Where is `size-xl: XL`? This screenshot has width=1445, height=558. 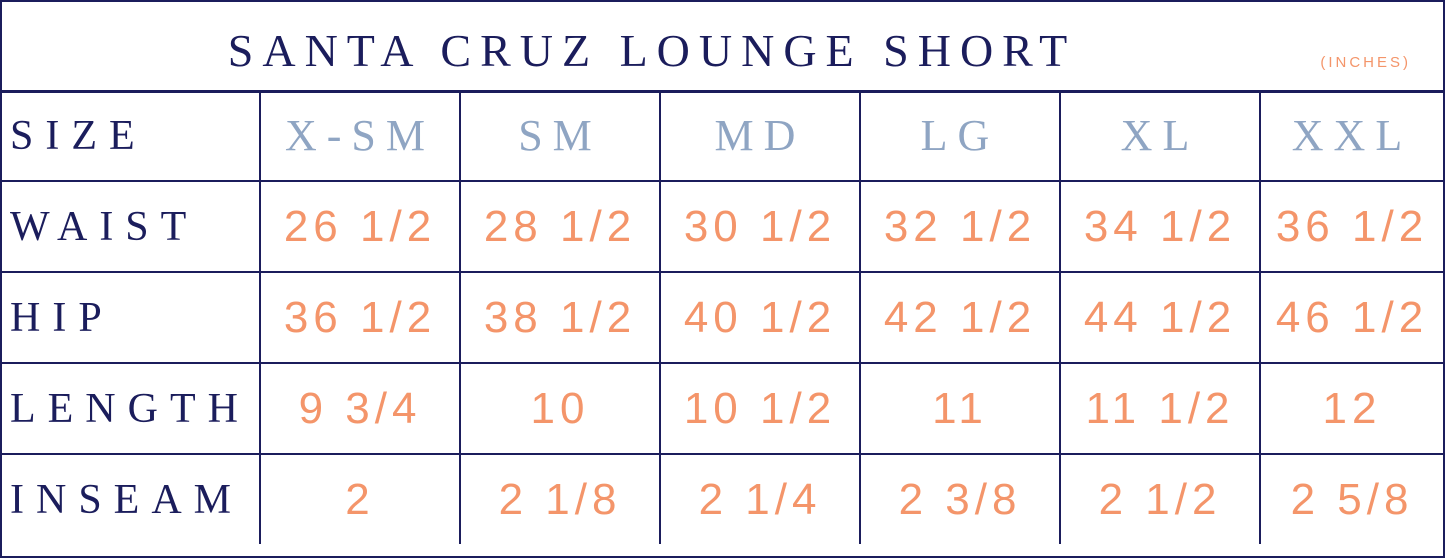
size-xl: XL is located at coordinates (1160, 136).